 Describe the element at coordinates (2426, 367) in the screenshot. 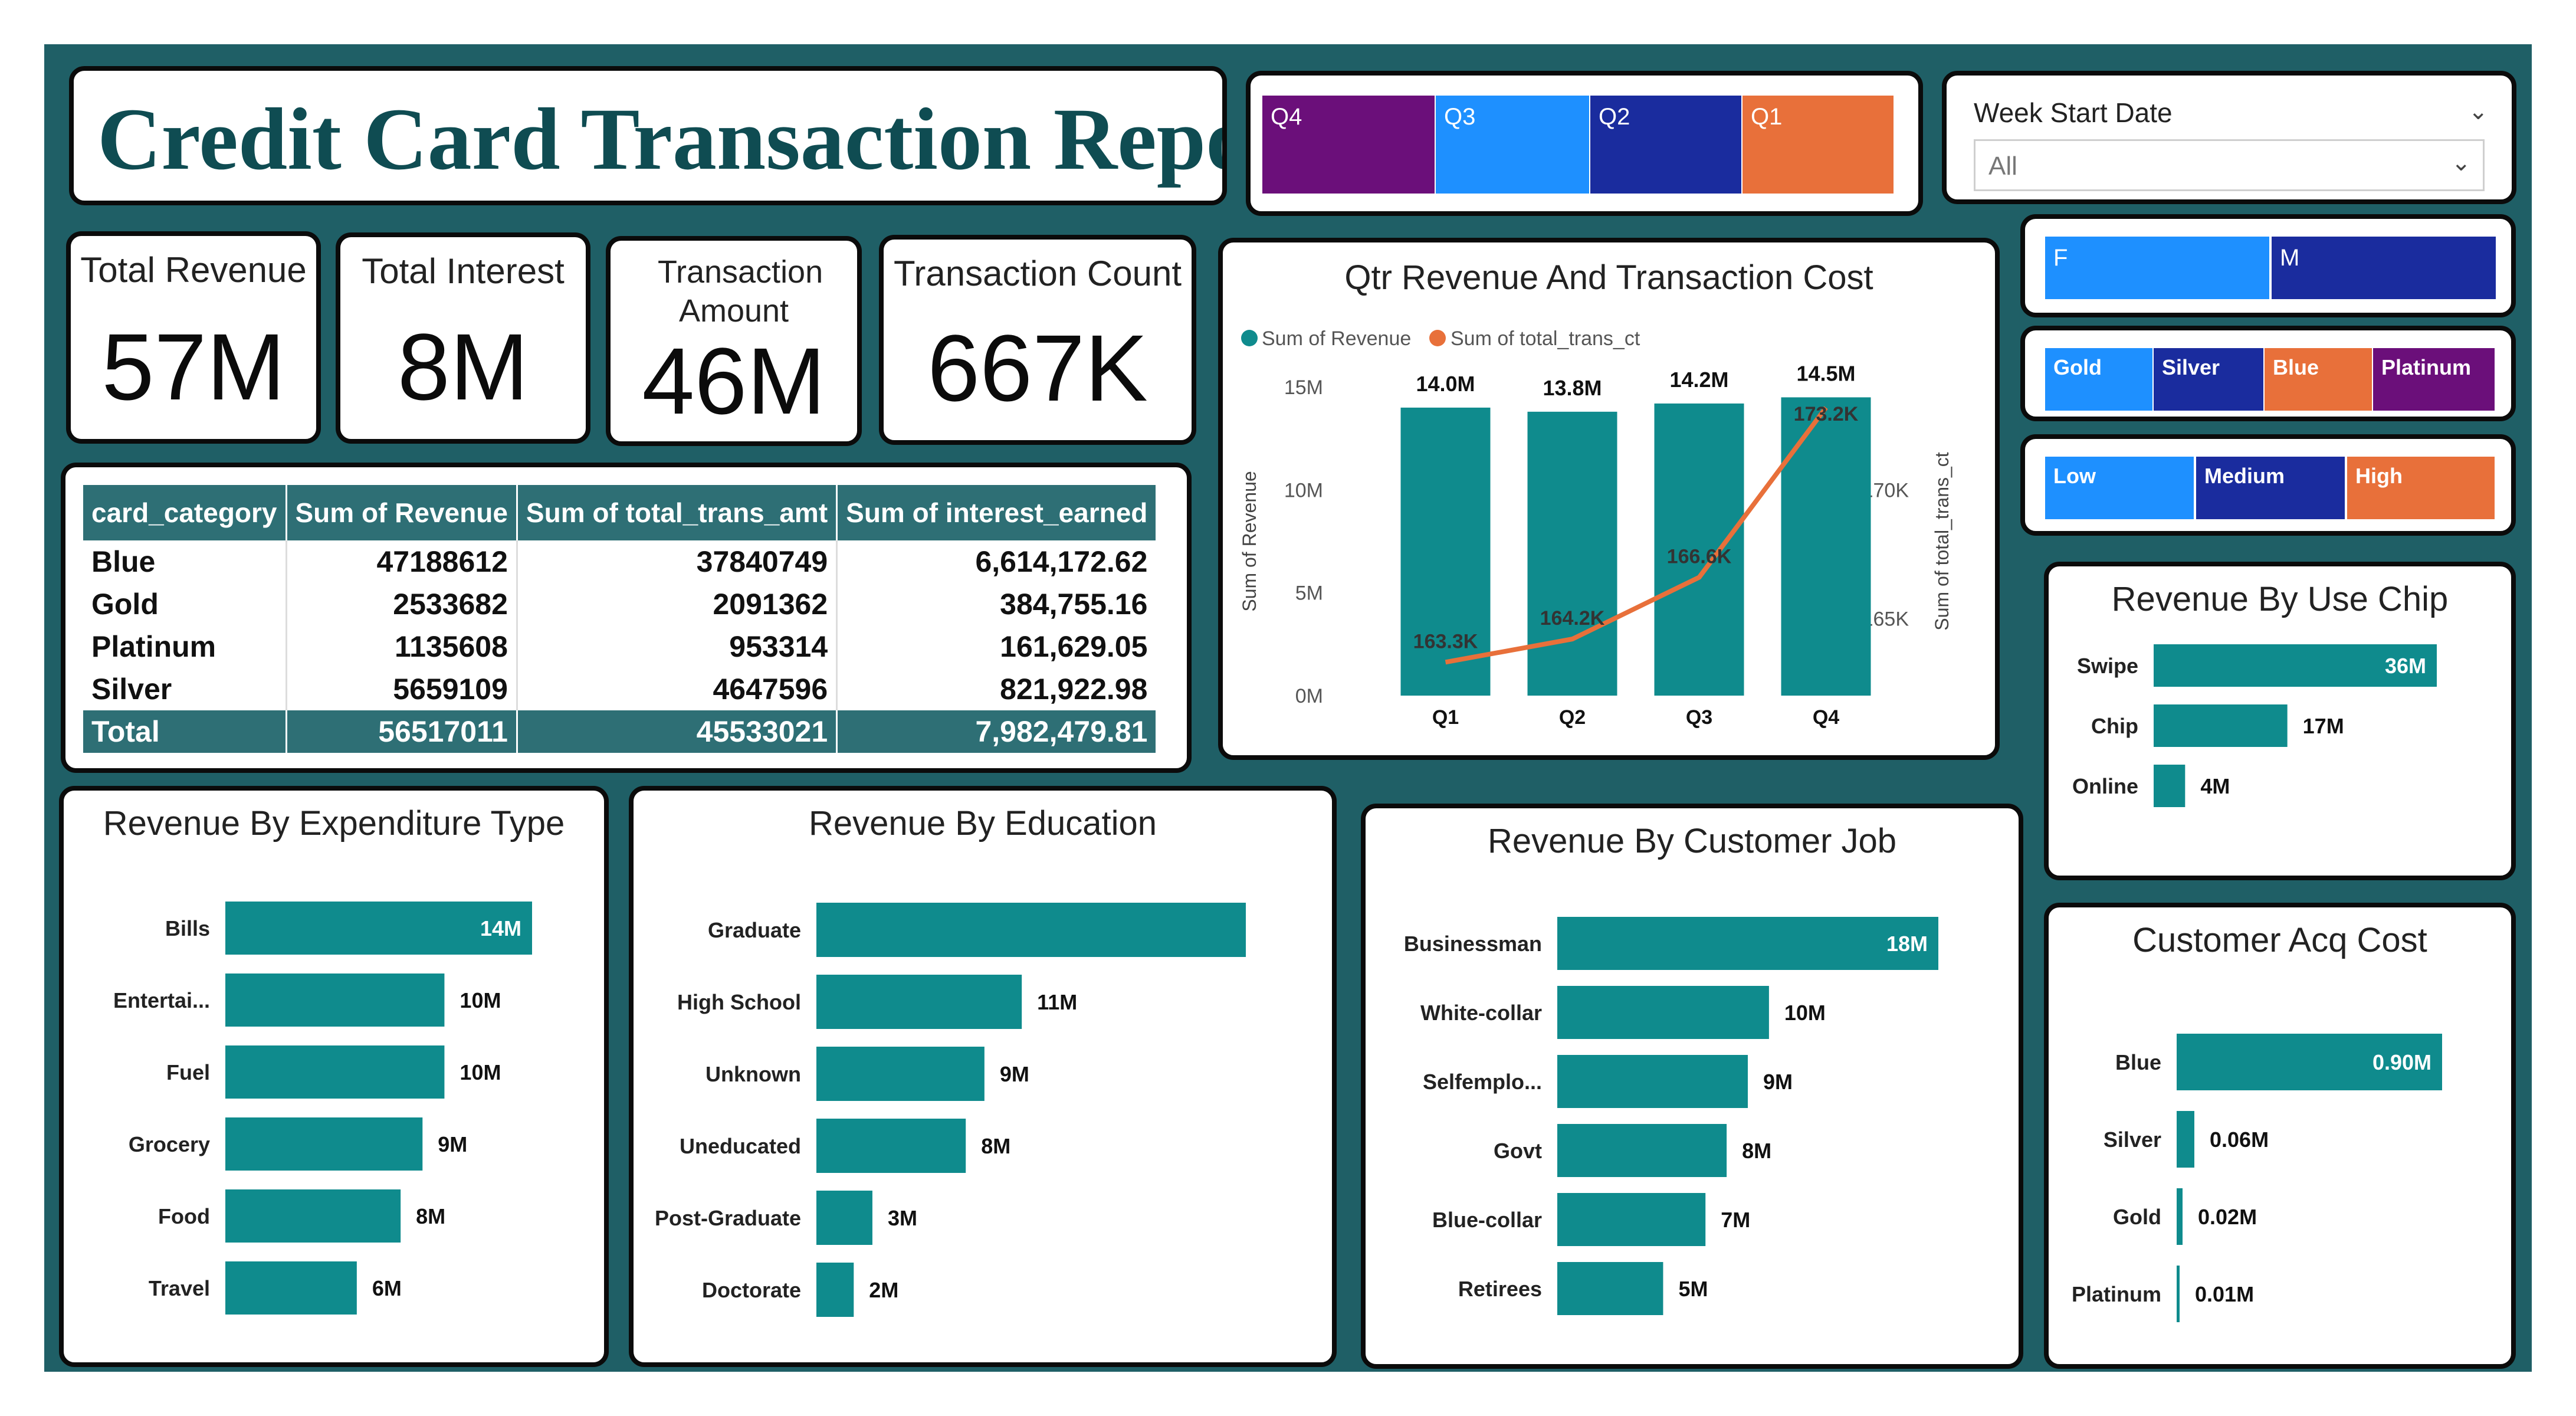

I see `slicer-platinum-label: Platinum` at that location.